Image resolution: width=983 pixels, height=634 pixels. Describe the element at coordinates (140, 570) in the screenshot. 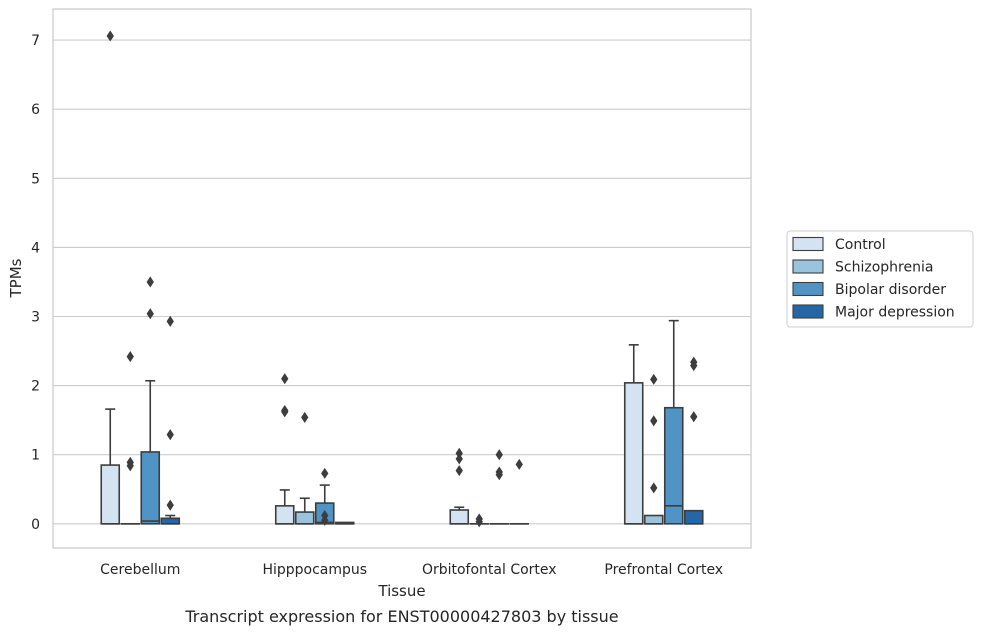

I see `x-tick-label: Cerebellum` at that location.